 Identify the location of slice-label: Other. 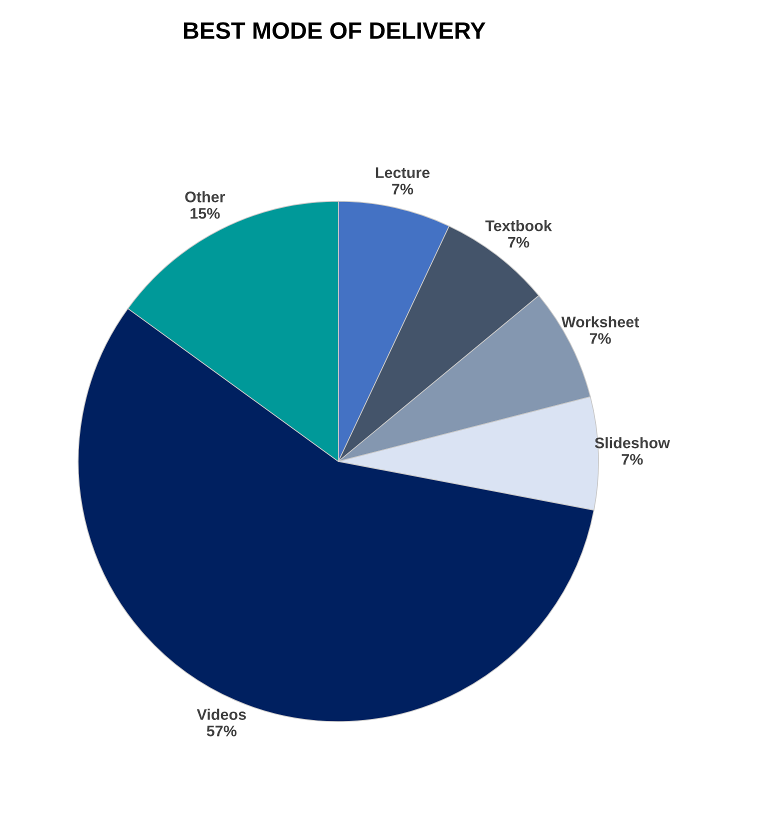
(205, 196).